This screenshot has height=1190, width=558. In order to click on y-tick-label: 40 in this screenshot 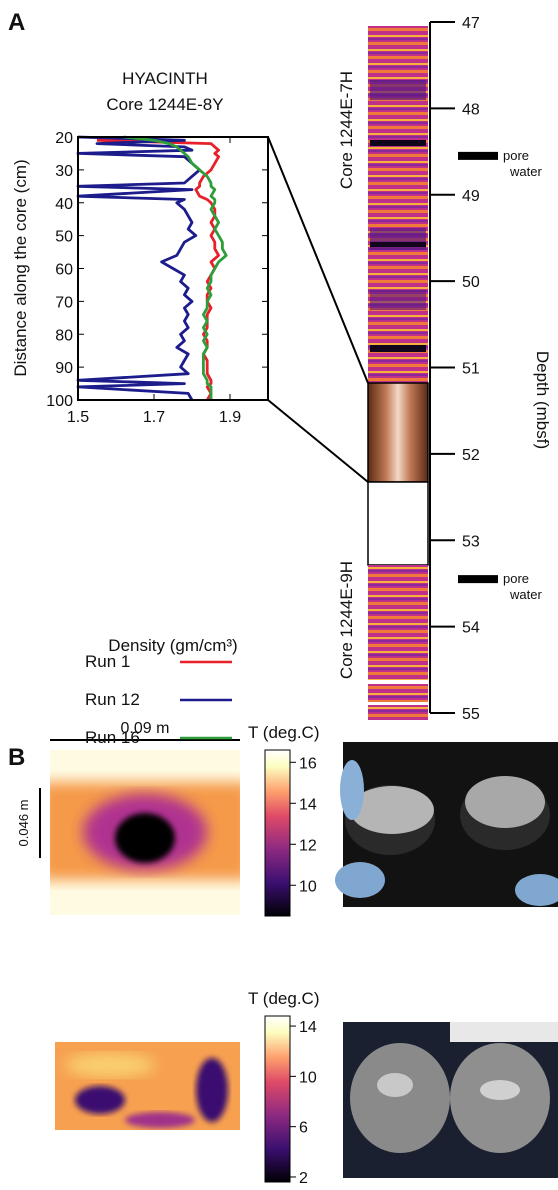, I will do `click(64, 204)`.